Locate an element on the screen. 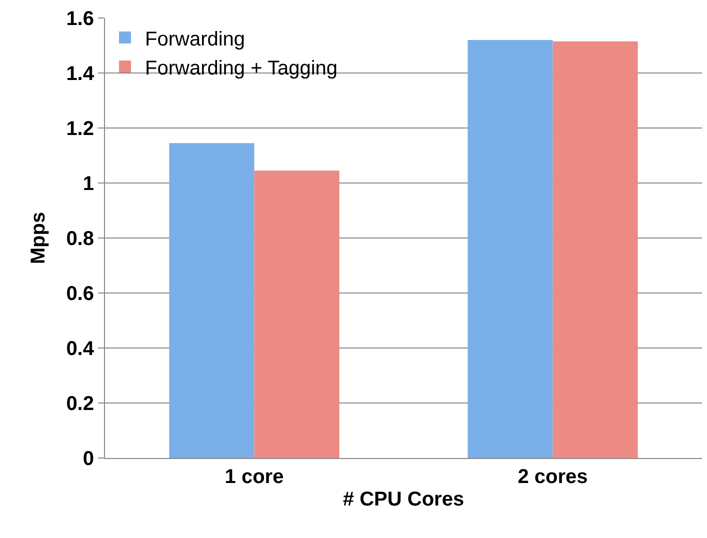  x-axis-title: # CPU Cores is located at coordinates (403, 499).